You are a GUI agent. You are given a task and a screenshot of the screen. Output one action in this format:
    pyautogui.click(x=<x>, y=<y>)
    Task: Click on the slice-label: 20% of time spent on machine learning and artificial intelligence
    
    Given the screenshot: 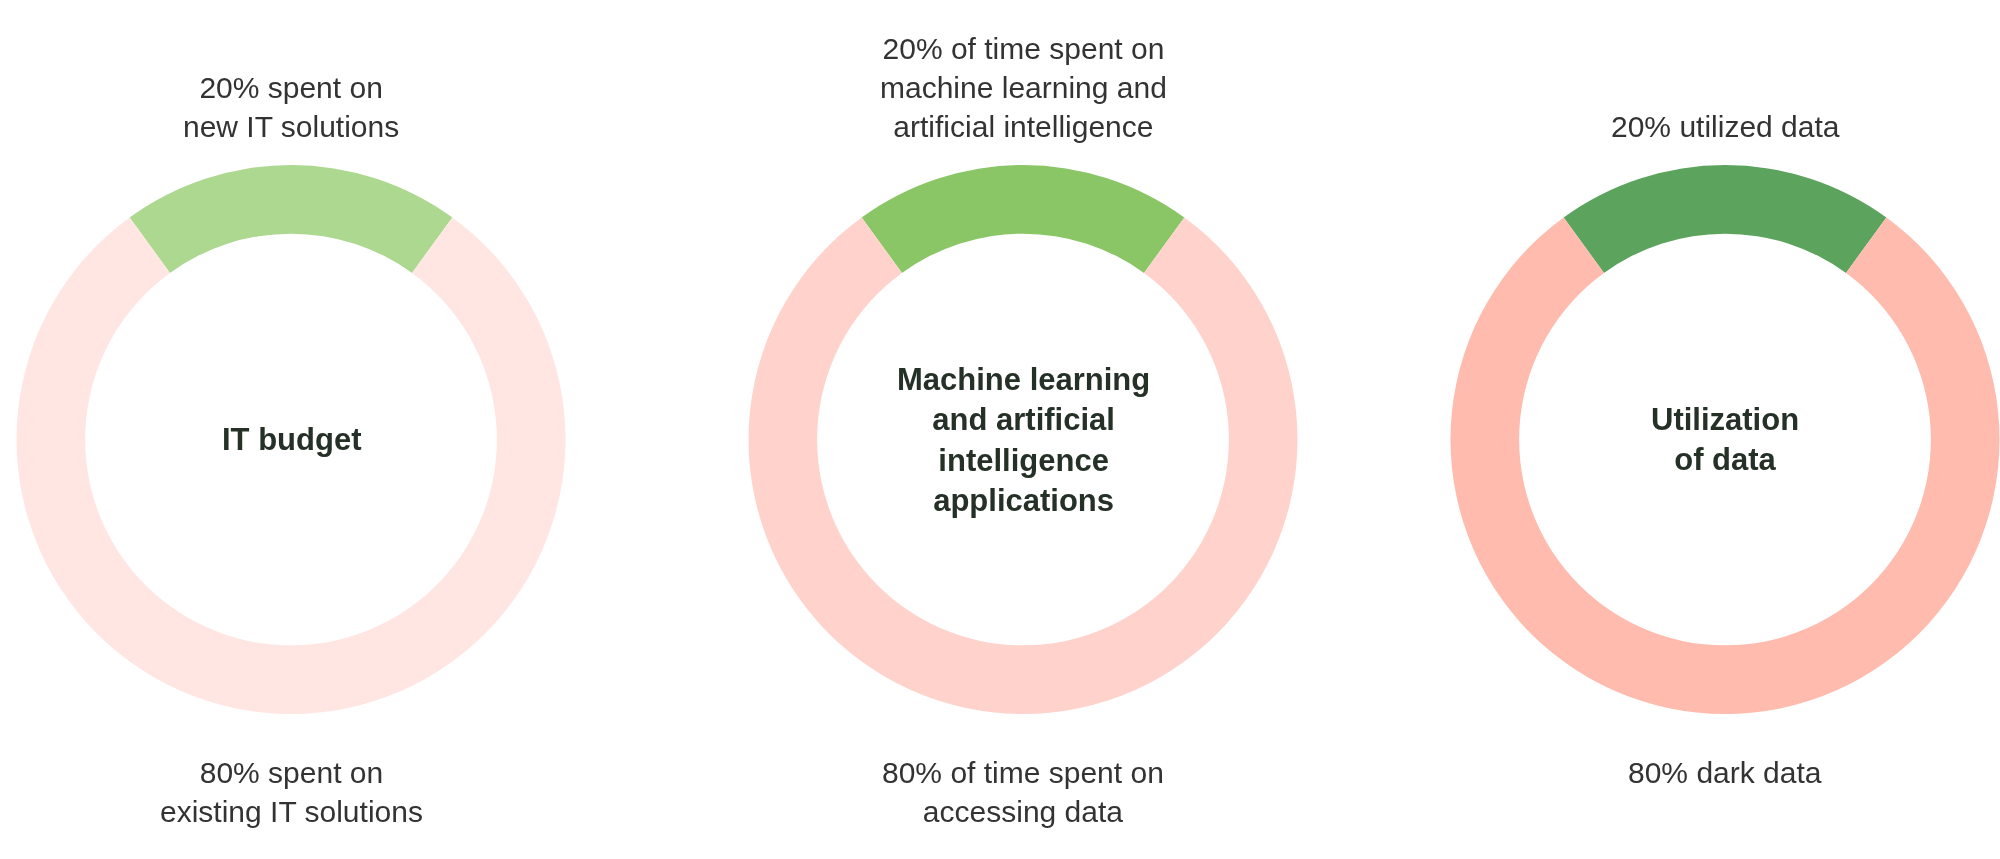 What is the action you would take?
    pyautogui.click(x=1023, y=87)
    